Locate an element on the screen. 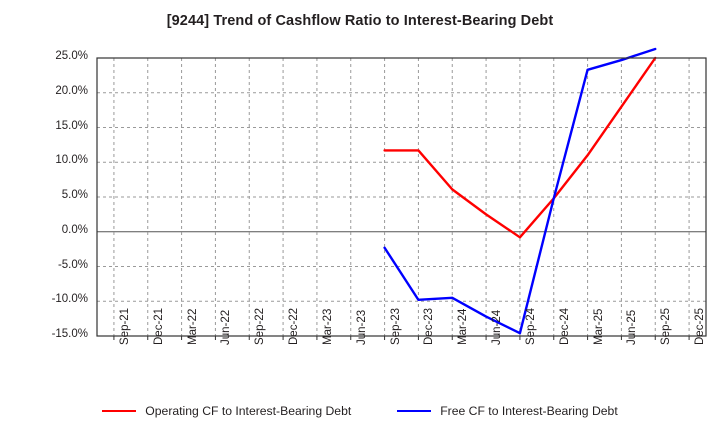 This screenshot has width=720, height=440. legend-label: Free CF to Interest-Bearing Debt is located at coordinates (529, 411).